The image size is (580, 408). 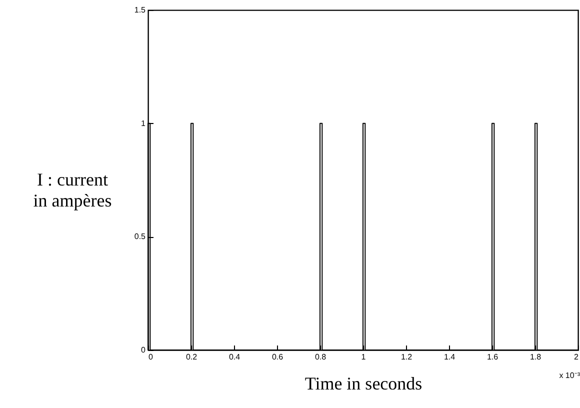 I want to click on x-tick-label: 1, so click(x=363, y=357).